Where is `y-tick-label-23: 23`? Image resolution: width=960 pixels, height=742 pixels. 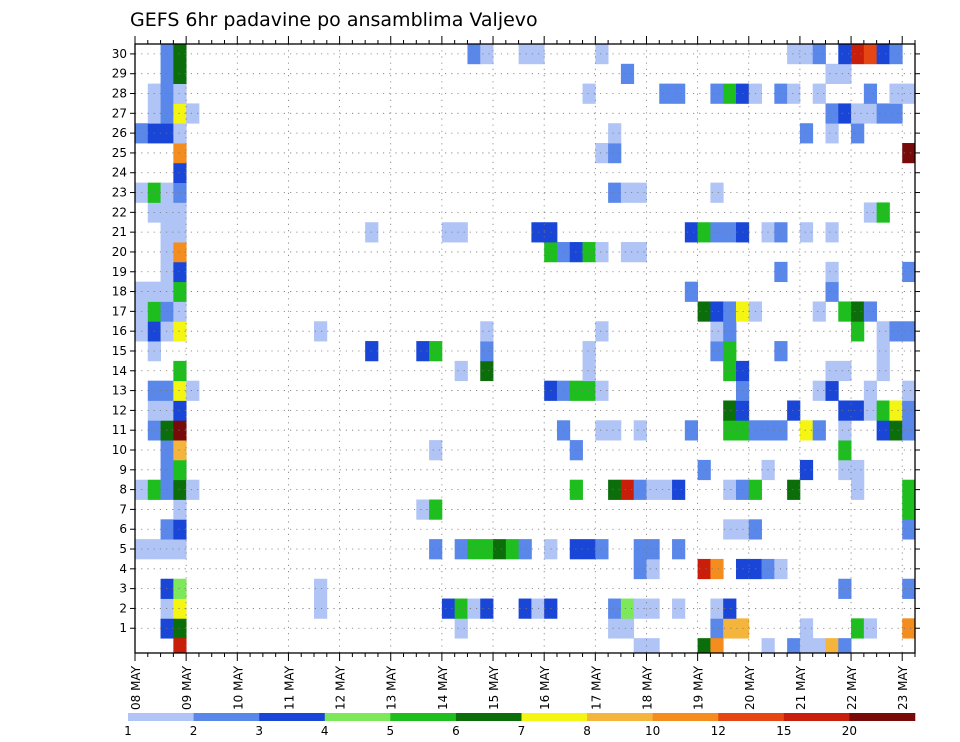
y-tick-label-23: 23 is located at coordinates (119, 193).